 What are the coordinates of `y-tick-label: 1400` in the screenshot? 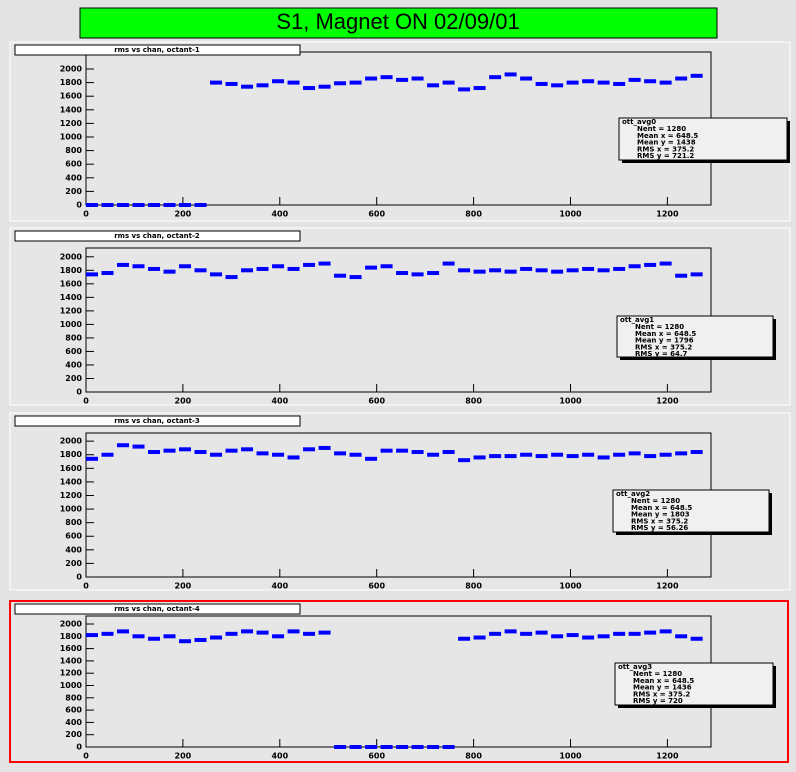 It's located at (71, 297).